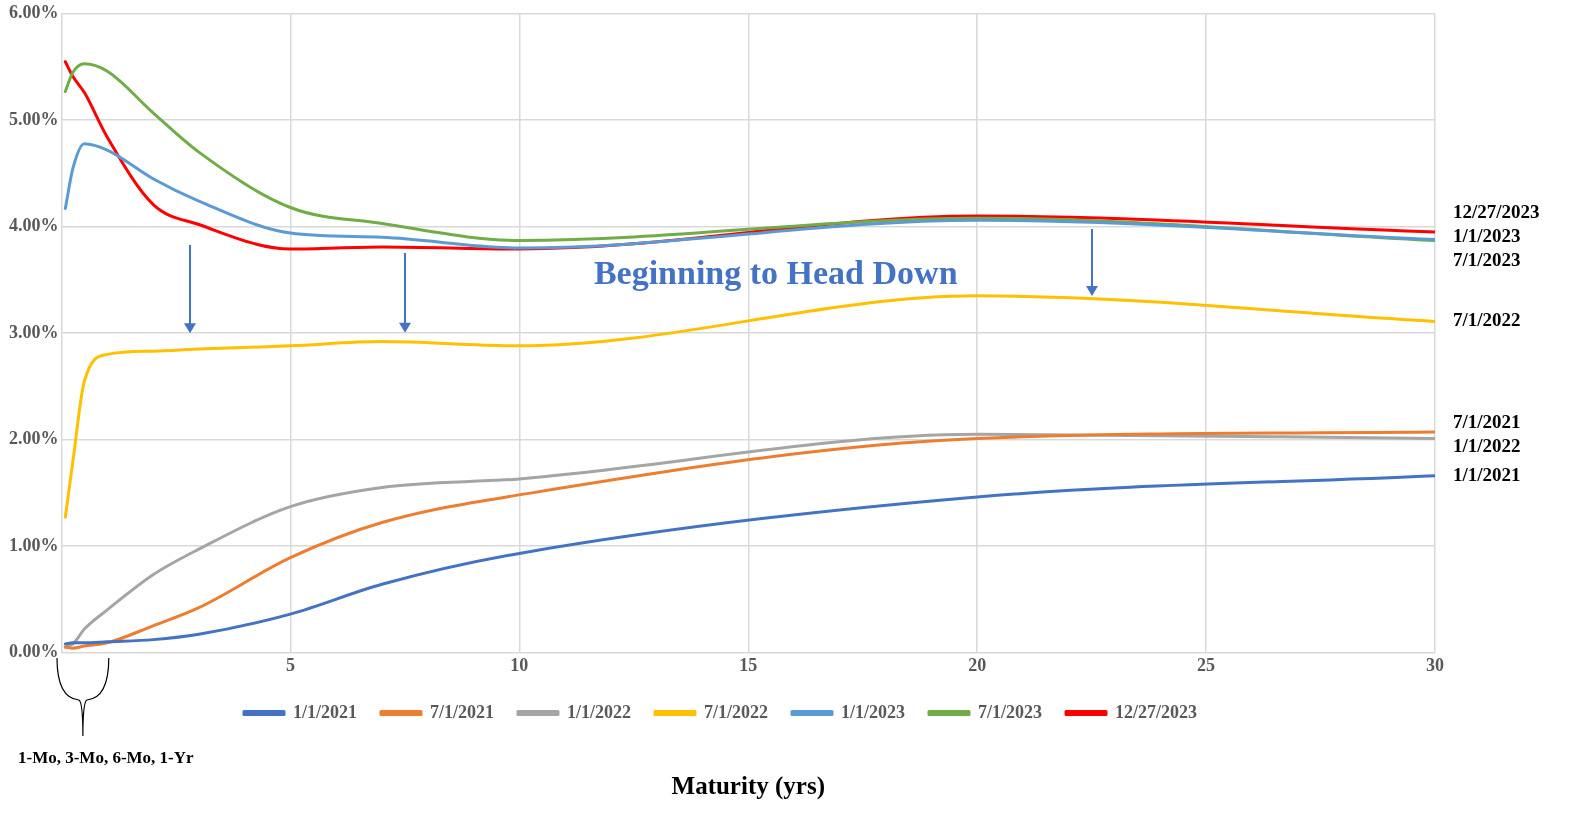 The width and height of the screenshot is (1585, 822). Describe the element at coordinates (1487, 422) in the screenshot. I see `text: 7/1/2021` at that location.